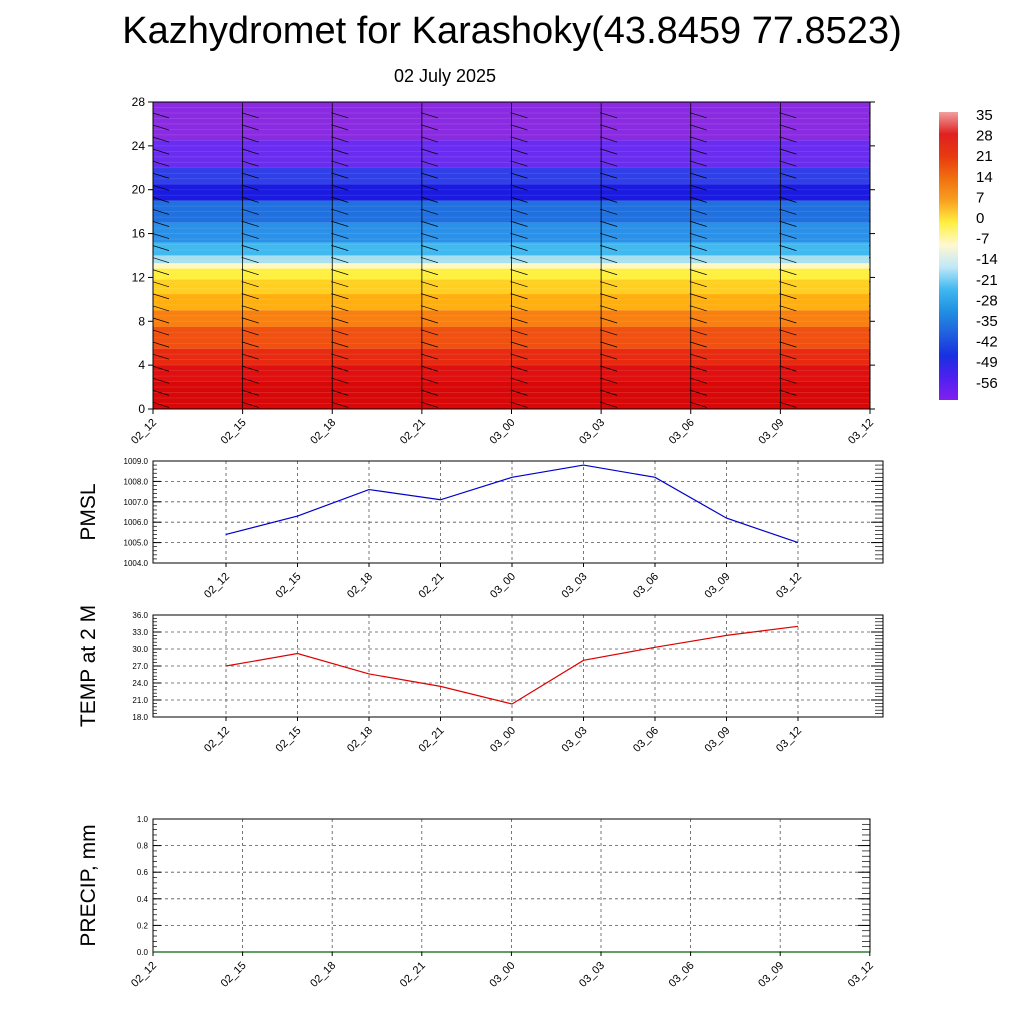  I want to click on y-tick-label: 30.0, so click(140, 649).